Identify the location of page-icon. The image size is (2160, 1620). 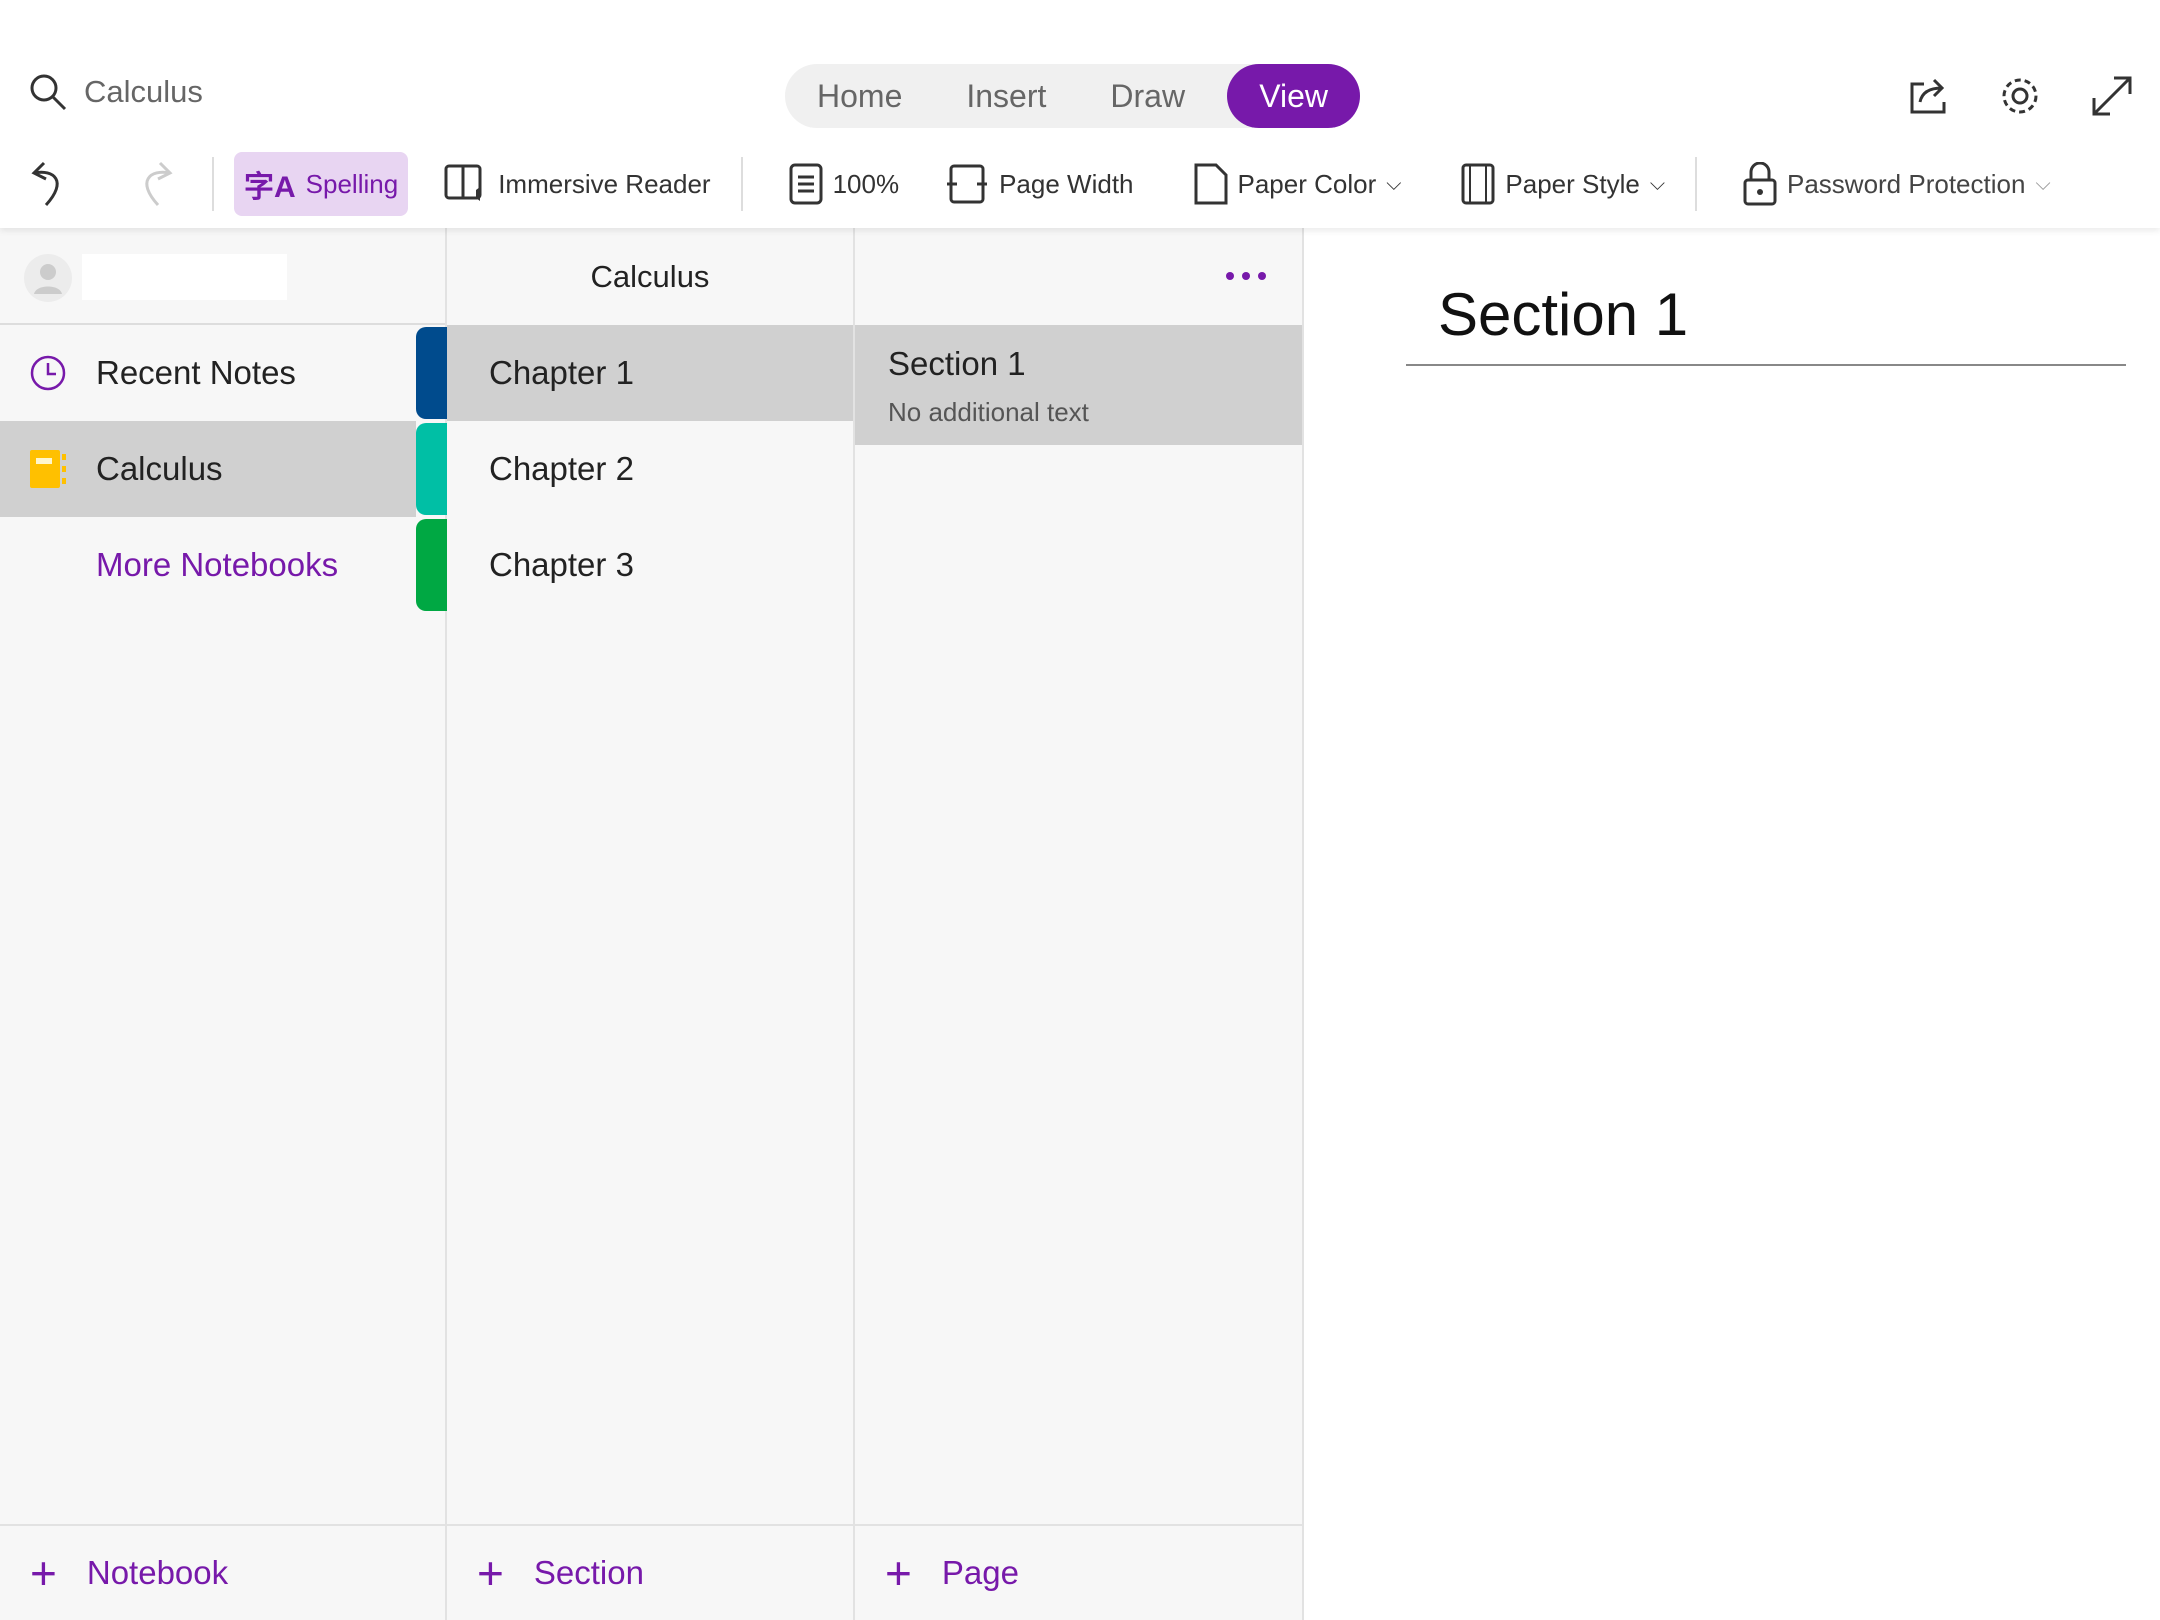
(806, 184).